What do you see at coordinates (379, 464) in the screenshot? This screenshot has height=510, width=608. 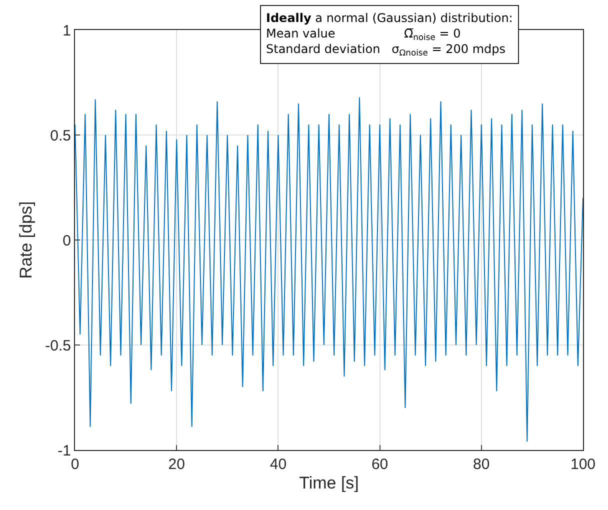 I see `x-tick-label: 60` at bounding box center [379, 464].